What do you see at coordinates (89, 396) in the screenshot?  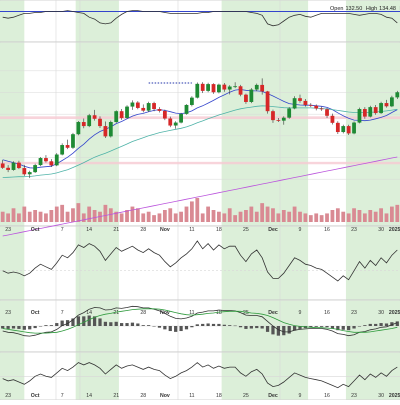 I see `macd-date-label: 14` at bounding box center [89, 396].